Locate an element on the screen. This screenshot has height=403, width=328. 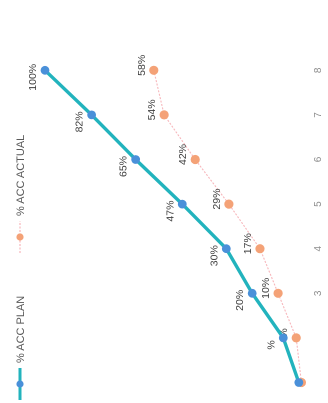
x-tick-label: 4 is located at coordinates (318, 248).